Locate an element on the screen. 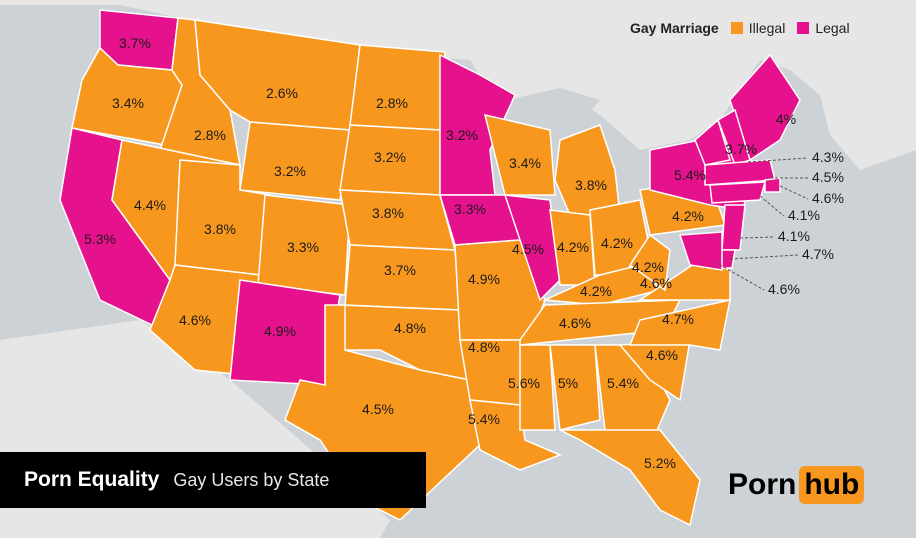 Image resolution: width=916 pixels, height=538 pixels. state-ms is located at coordinates (537, 387).